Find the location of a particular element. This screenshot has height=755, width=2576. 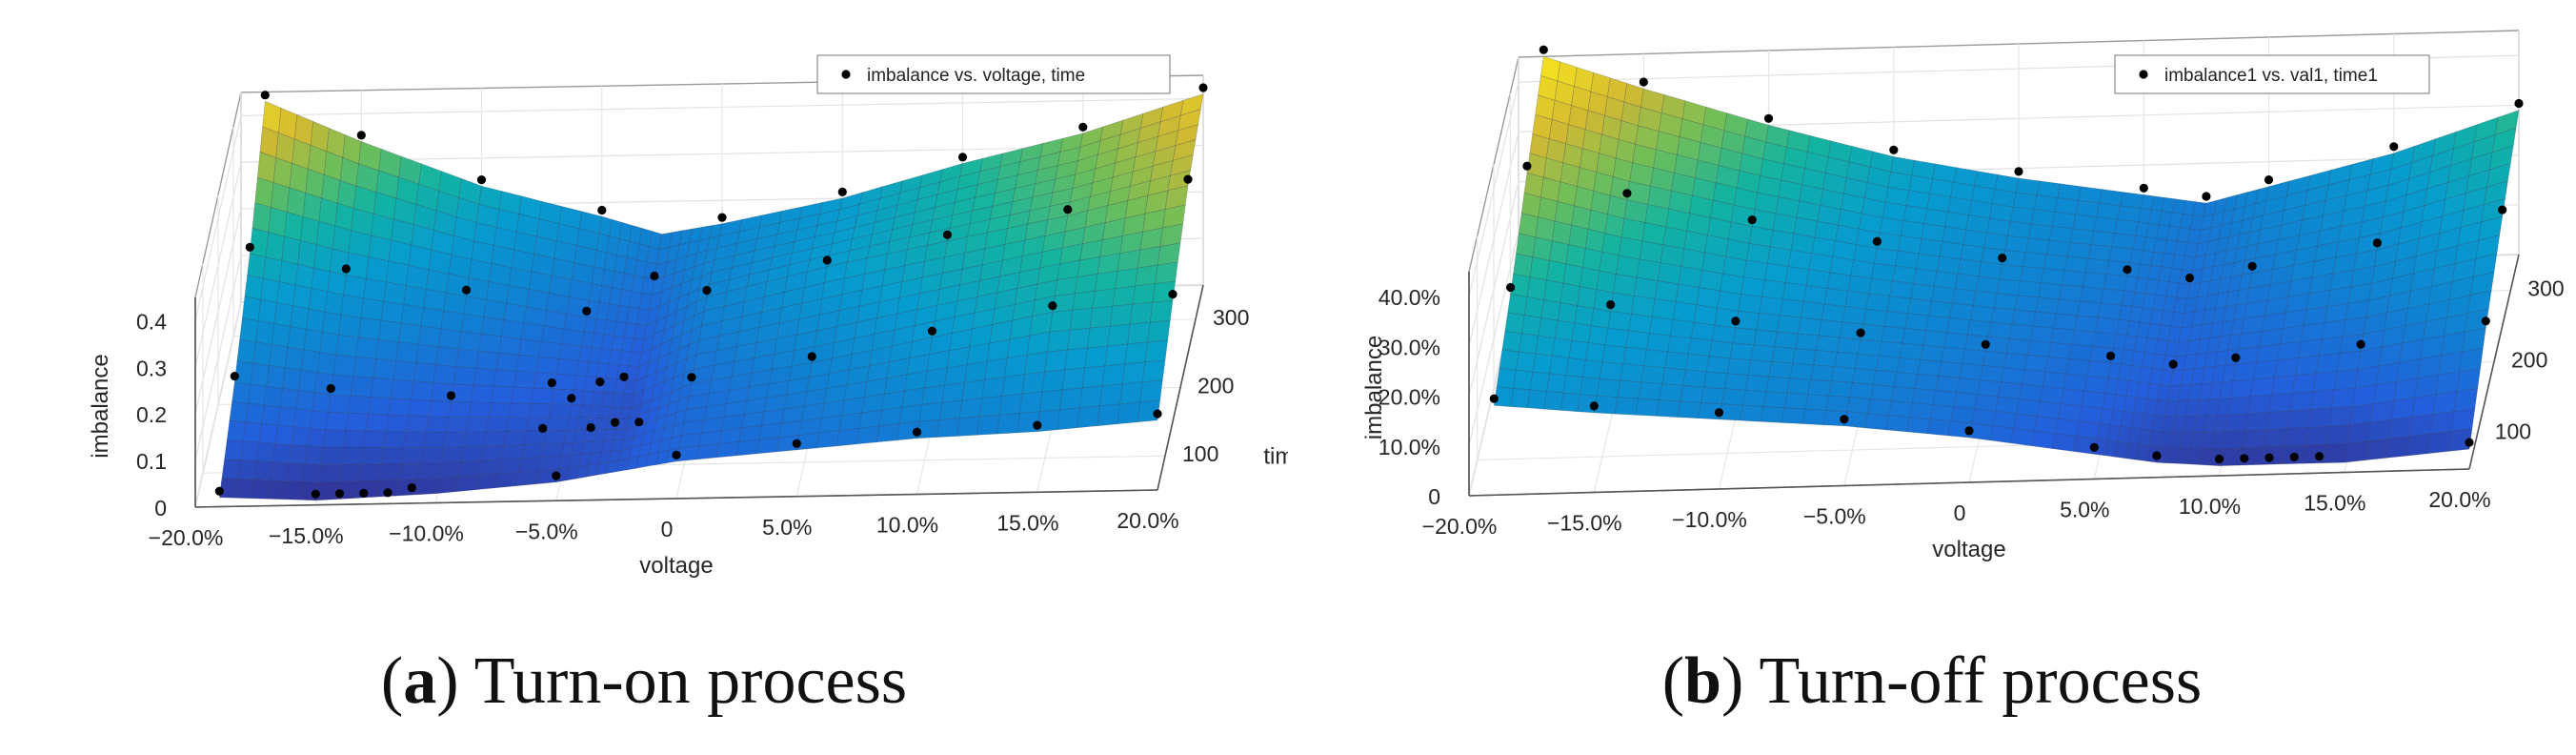

z-tick-label: 0.4 is located at coordinates (151, 321).